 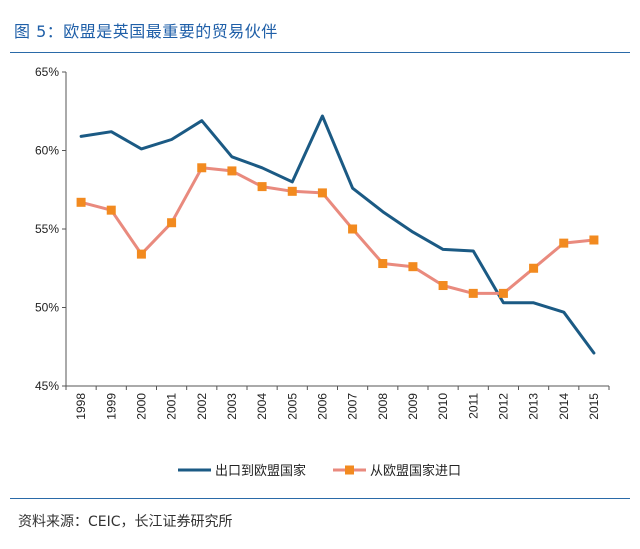 What do you see at coordinates (534, 406) in the screenshot?
I see `x-tick-label: 2013` at bounding box center [534, 406].